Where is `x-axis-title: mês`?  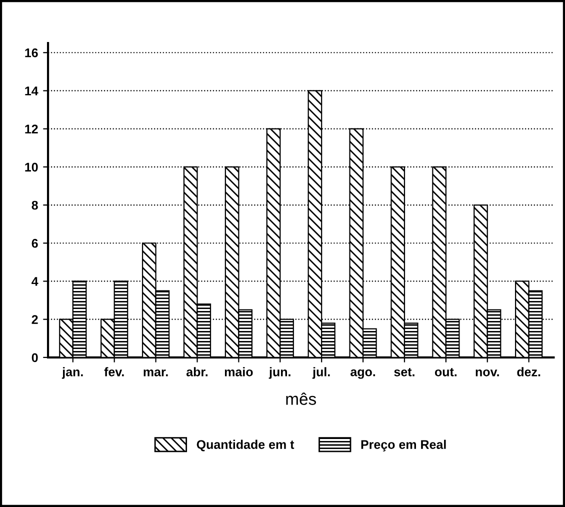
x-axis-title: mês is located at coordinates (301, 398).